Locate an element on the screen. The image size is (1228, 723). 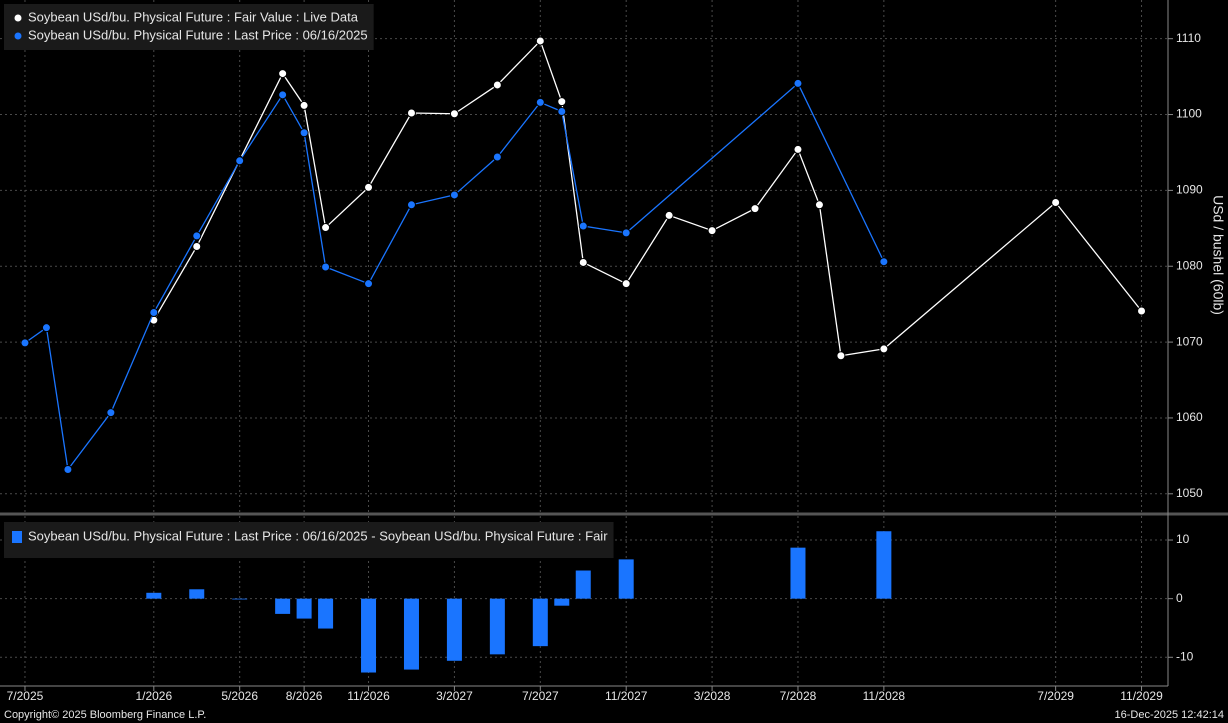
y-tick-label: 1070 is located at coordinates (1189, 341).